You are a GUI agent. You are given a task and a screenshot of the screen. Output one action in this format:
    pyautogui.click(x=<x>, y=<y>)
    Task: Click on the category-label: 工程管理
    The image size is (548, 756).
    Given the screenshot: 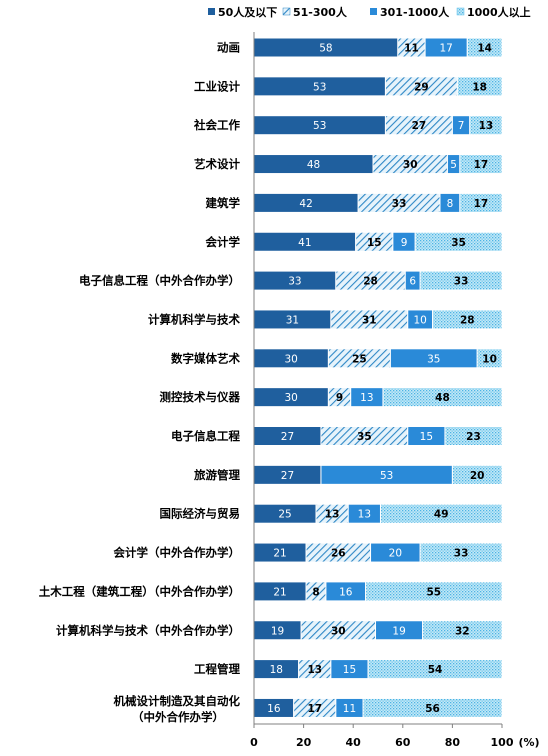 What is the action you would take?
    pyautogui.click(x=217, y=669)
    